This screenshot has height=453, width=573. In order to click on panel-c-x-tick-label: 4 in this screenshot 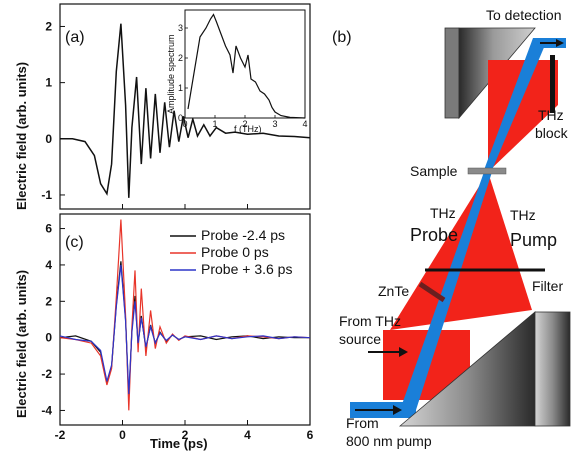, I will do `click(247, 435)`.